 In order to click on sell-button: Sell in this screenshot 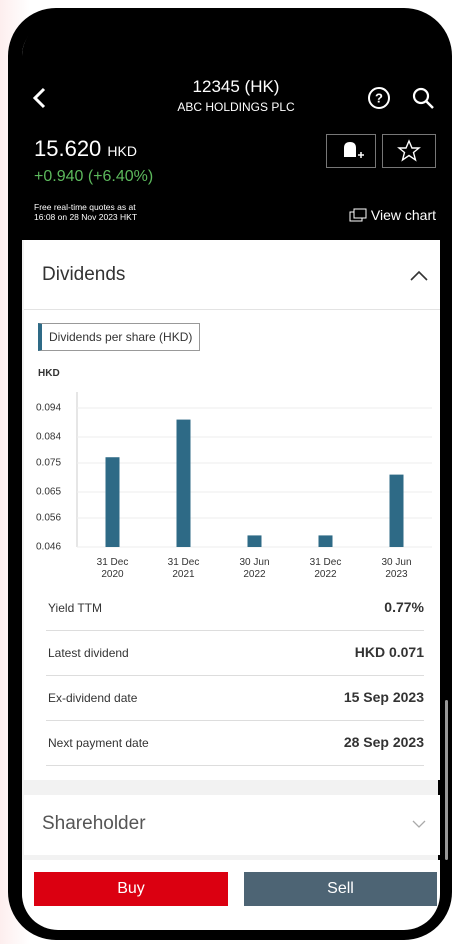, I will do `click(340, 889)`.